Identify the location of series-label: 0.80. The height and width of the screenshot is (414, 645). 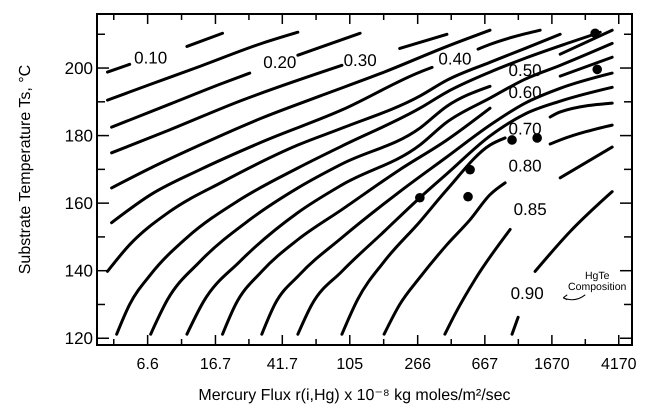
(525, 166).